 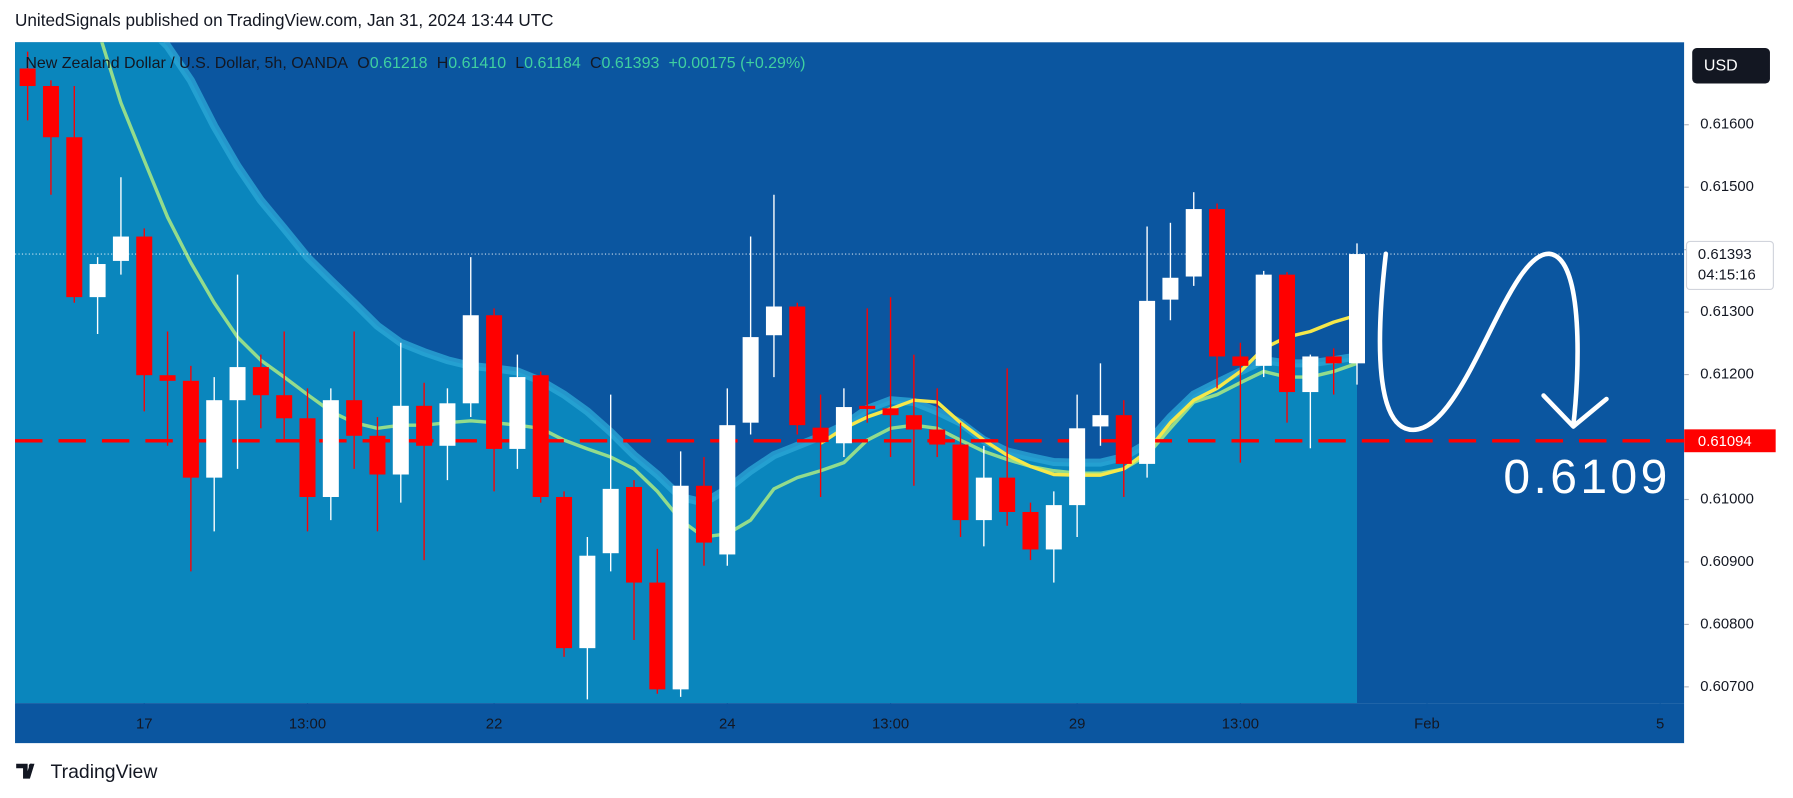 I want to click on ohlc-key: H, so click(x=443, y=63).